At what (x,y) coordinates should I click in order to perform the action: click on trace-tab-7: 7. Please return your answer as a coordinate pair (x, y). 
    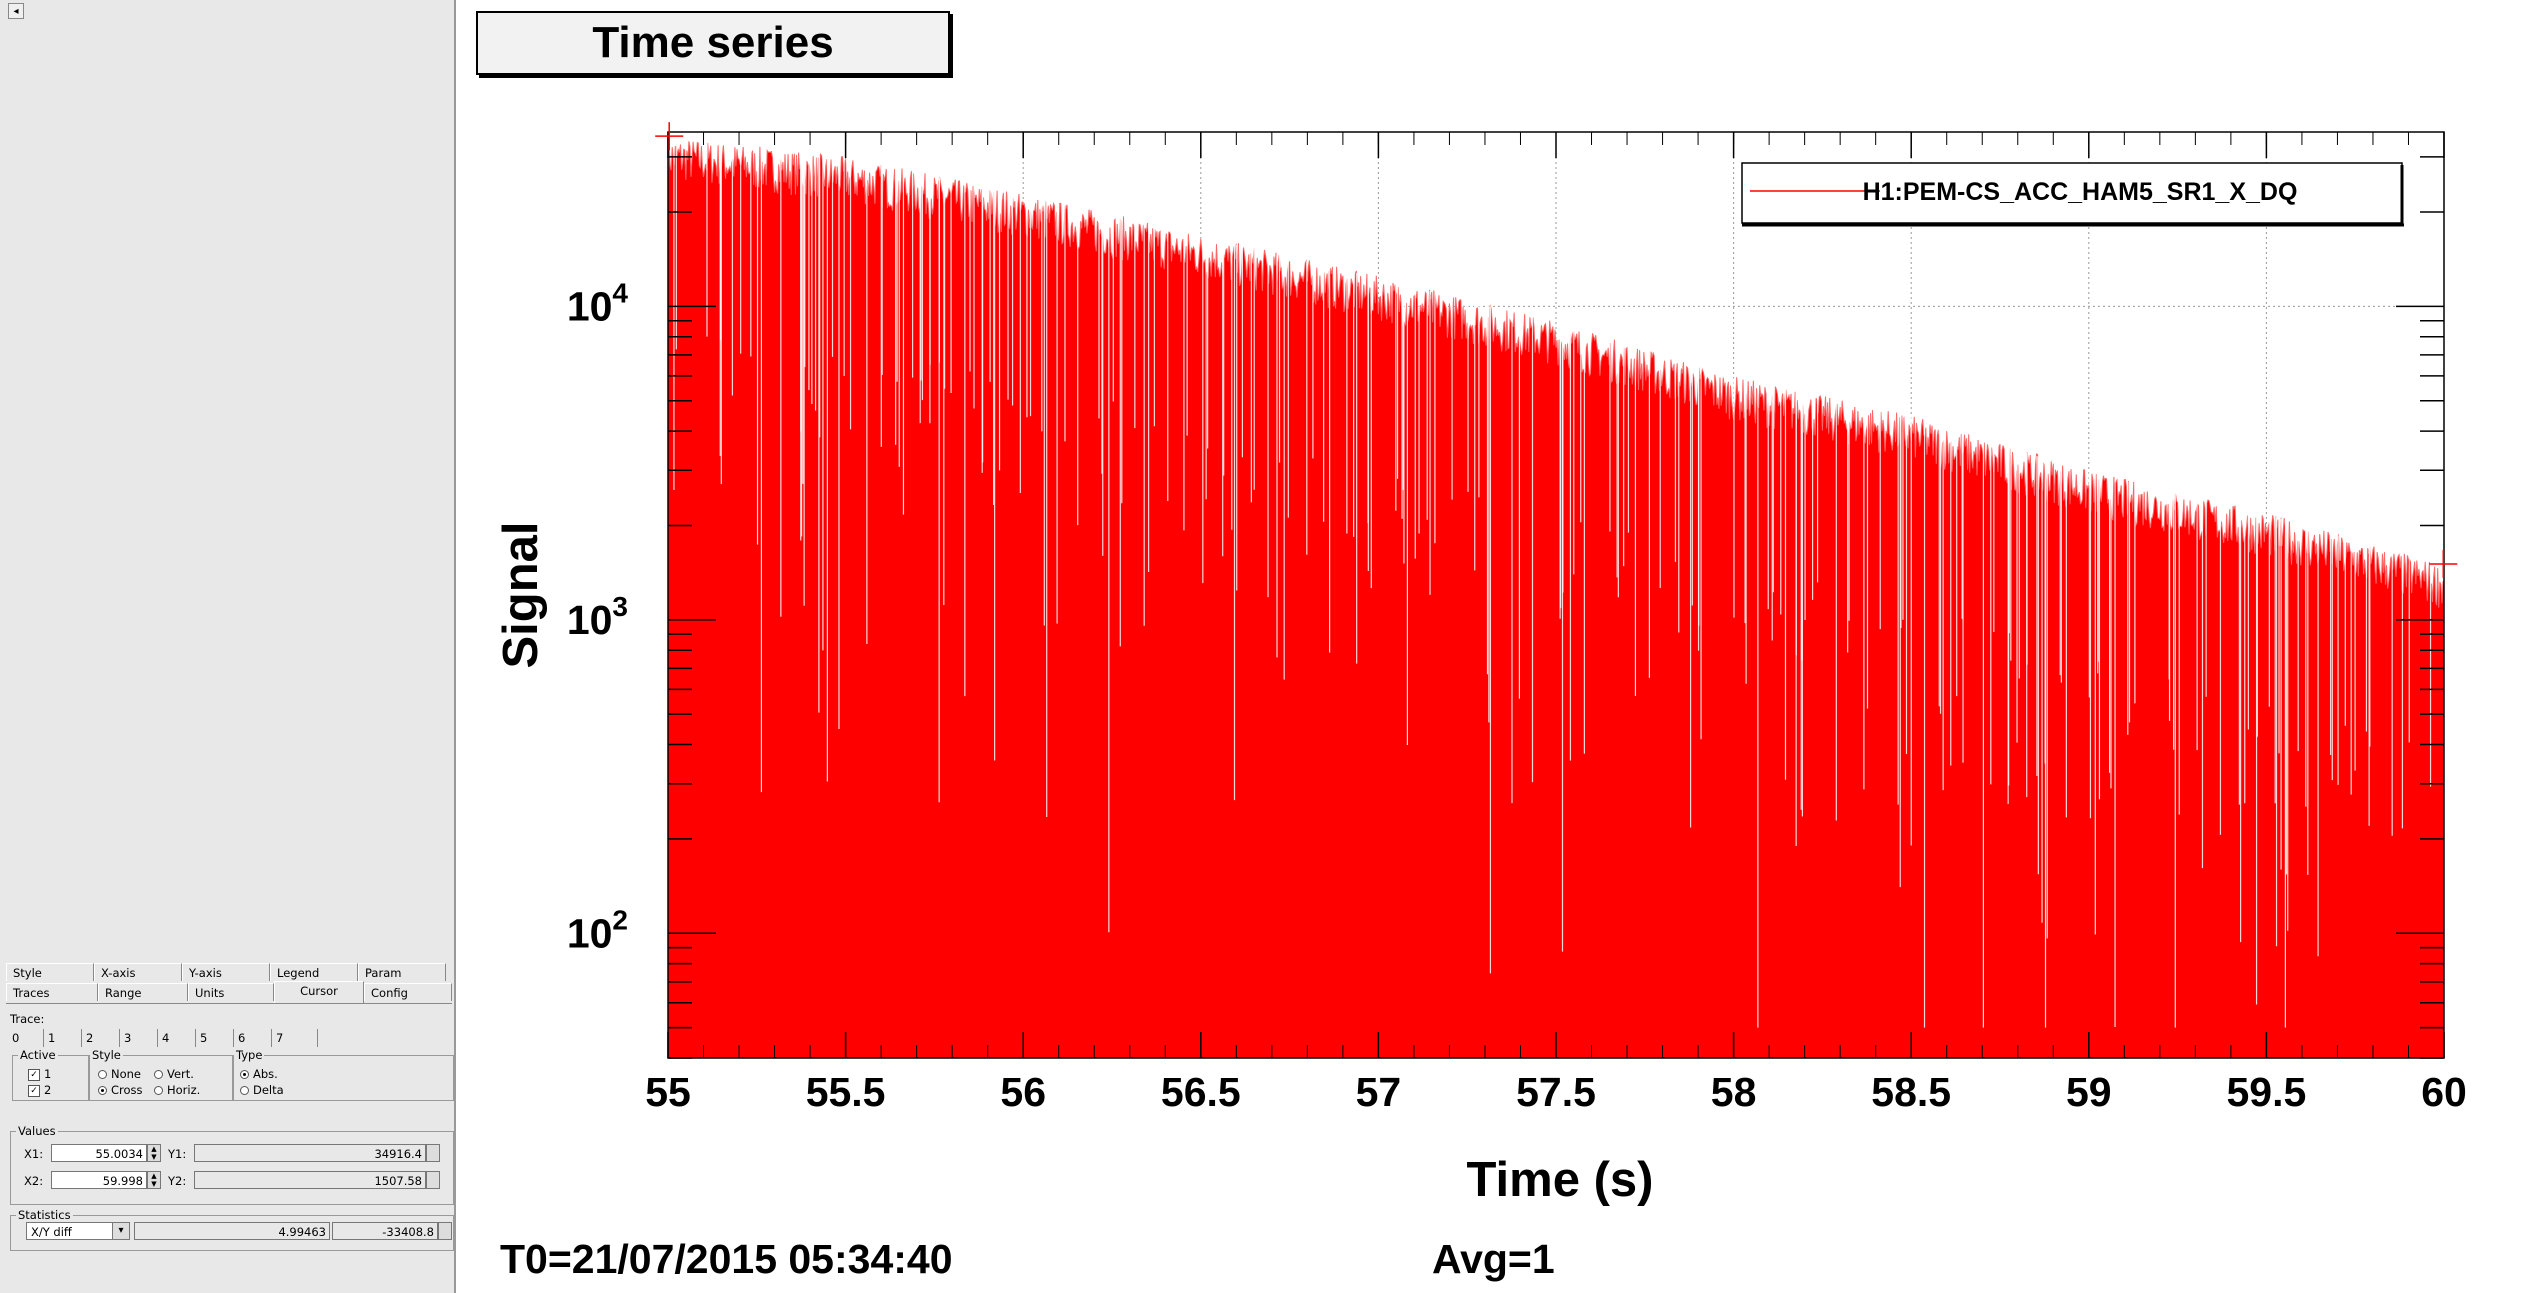
    Looking at the image, I should click on (295, 1038).